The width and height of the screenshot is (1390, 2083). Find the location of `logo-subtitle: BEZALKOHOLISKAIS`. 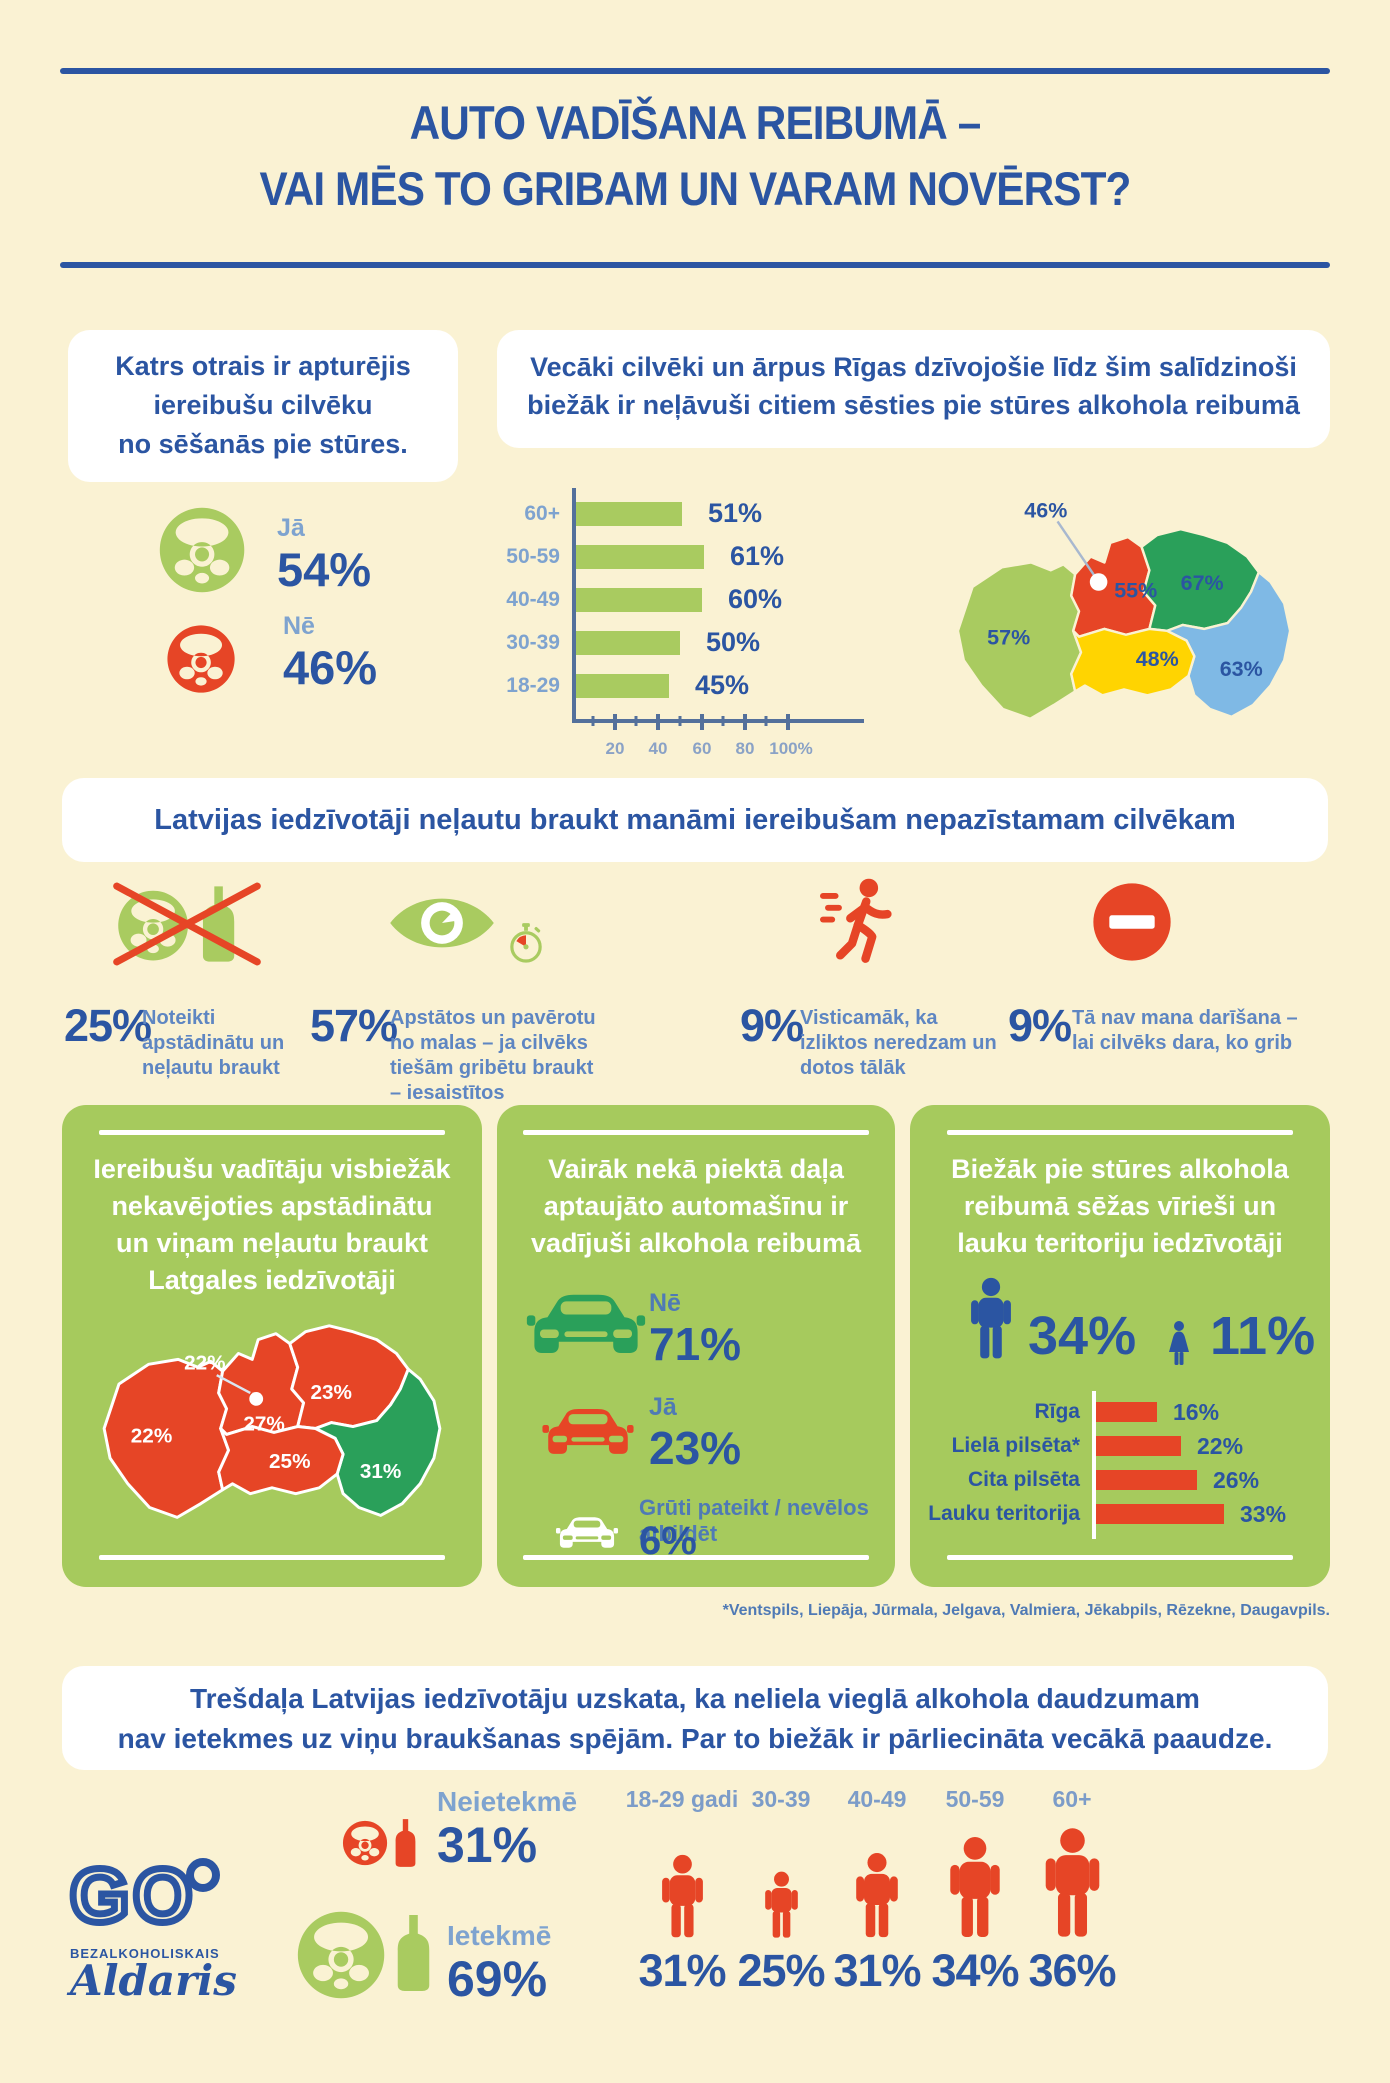

logo-subtitle: BEZALKOHOLISKAIS is located at coordinates (145, 1953).